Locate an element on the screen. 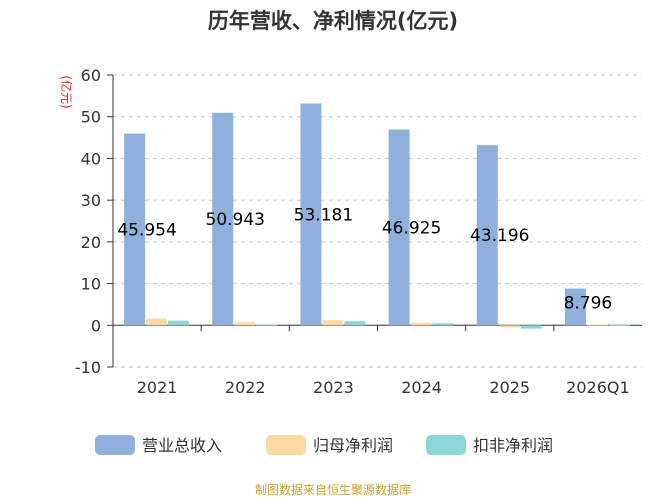  data-label: 53.181 is located at coordinates (323, 215).